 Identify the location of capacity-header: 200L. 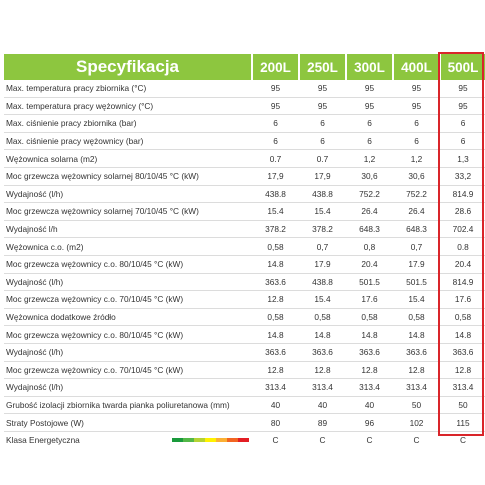
(276, 67).